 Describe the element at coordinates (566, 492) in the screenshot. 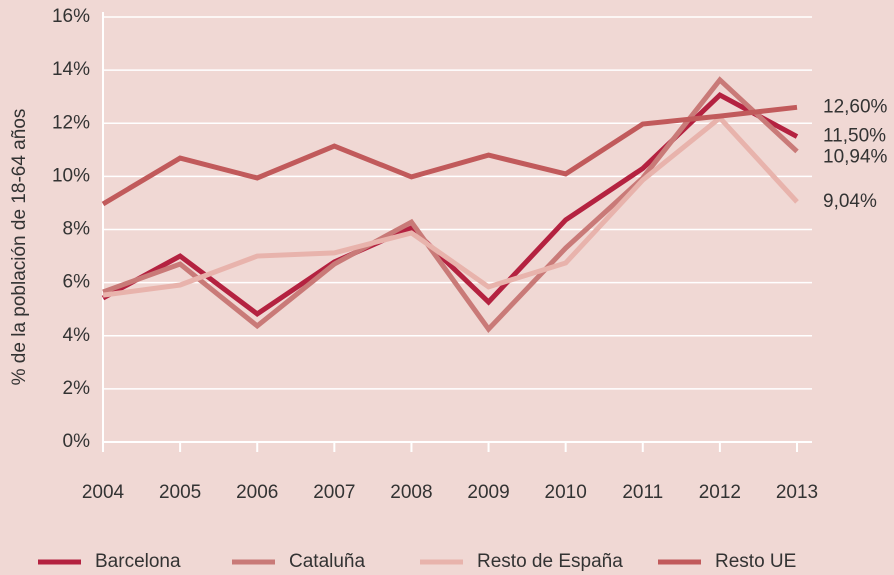

I see `x-tick-label: 2010` at that location.